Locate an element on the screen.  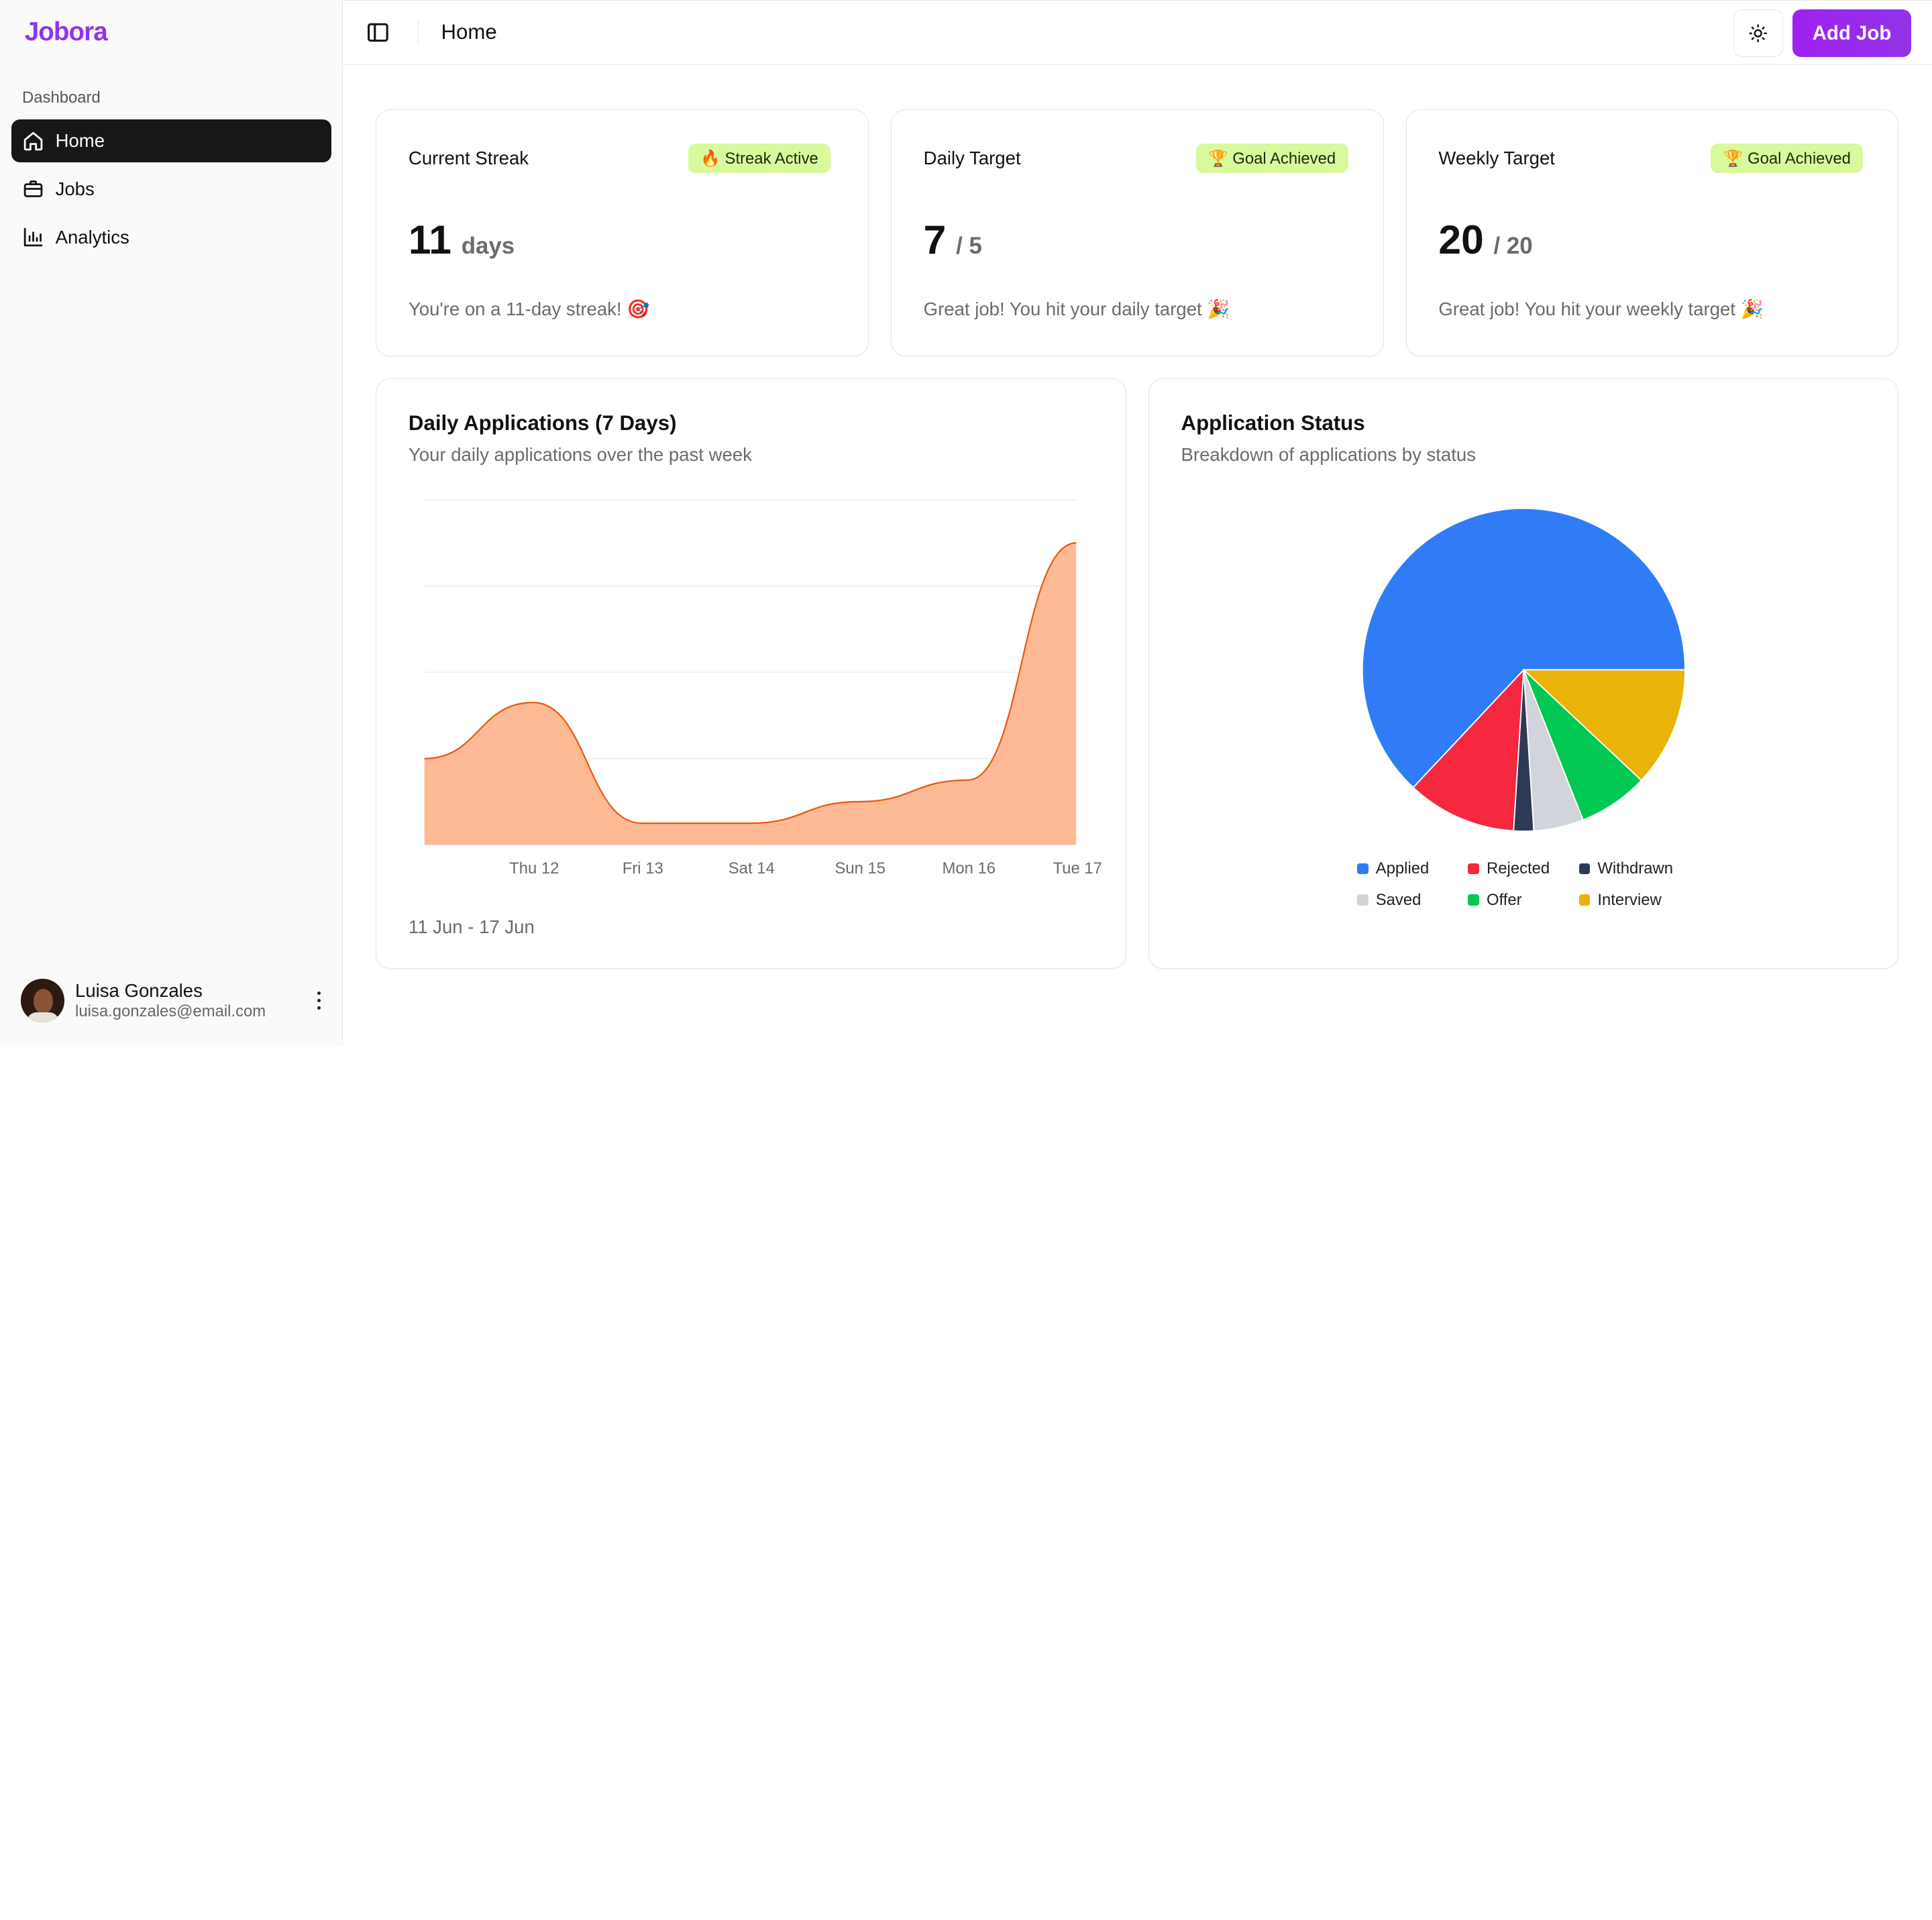
more-vertical-icon is located at coordinates (319, 1001).